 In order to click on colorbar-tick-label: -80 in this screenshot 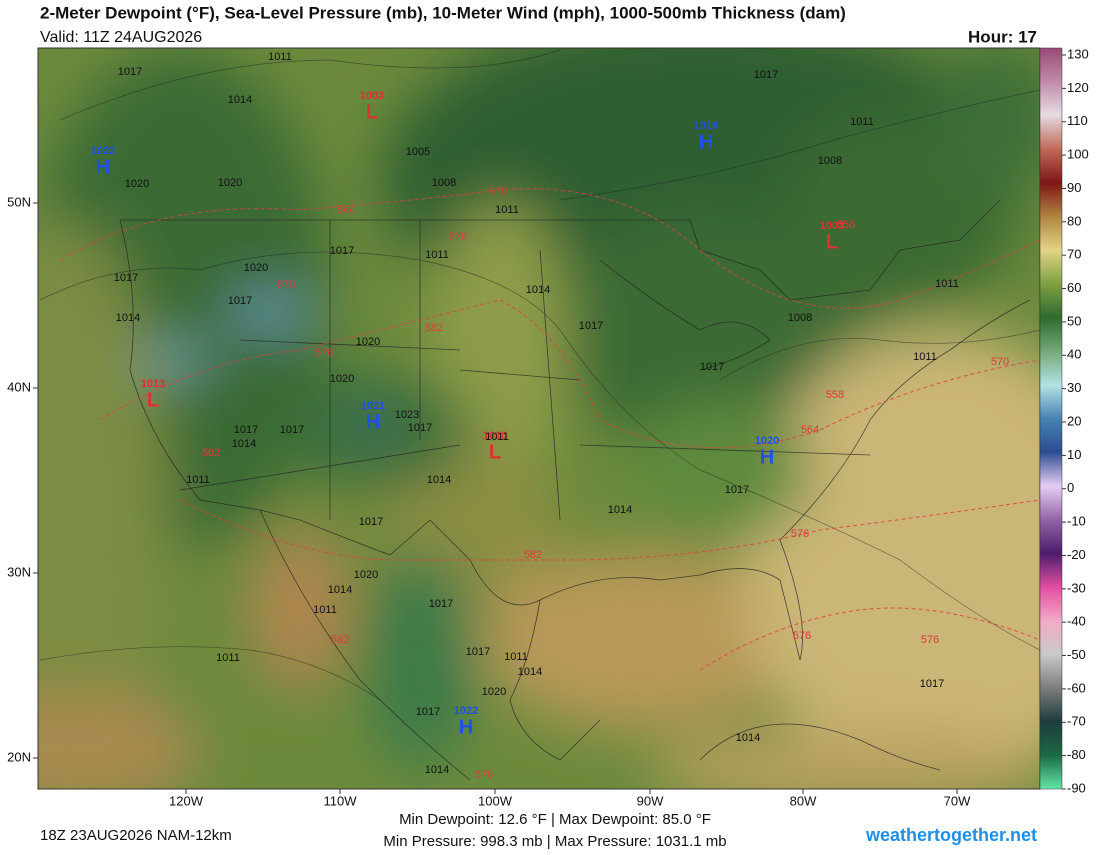, I will do `click(1076, 754)`.